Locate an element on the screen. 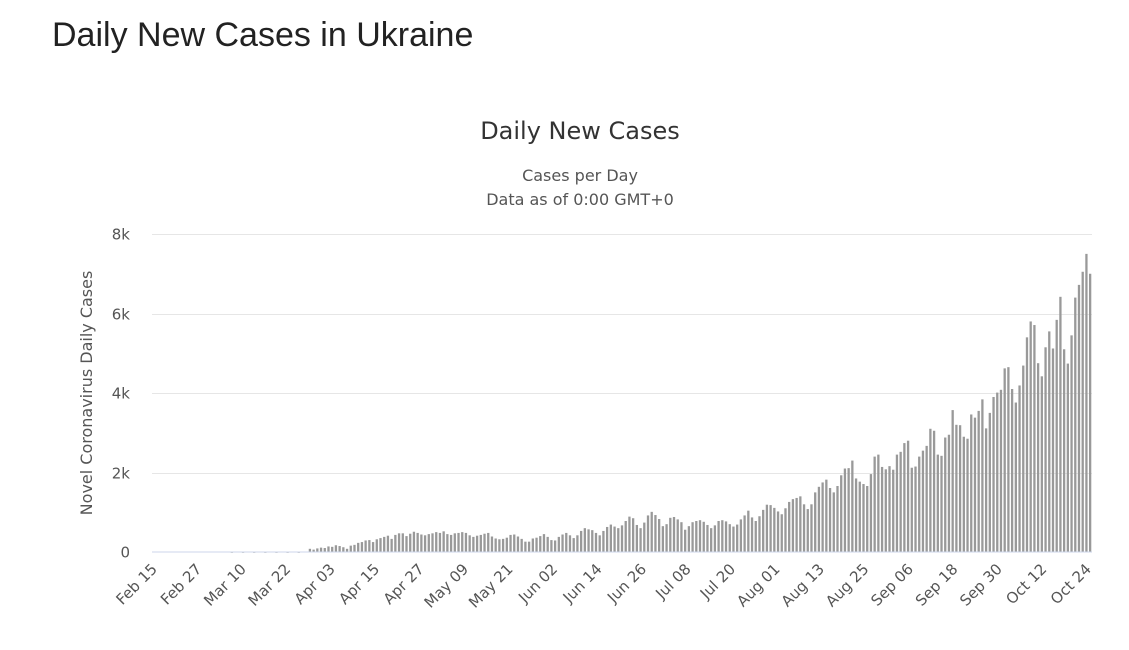  y-axis-ticks: 0 2k 4k 6k 8k is located at coordinates (121, 394).